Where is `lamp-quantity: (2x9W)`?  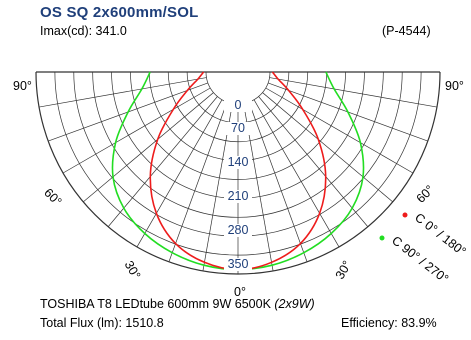
lamp-quantity: (2x9W) is located at coordinates (294, 304).